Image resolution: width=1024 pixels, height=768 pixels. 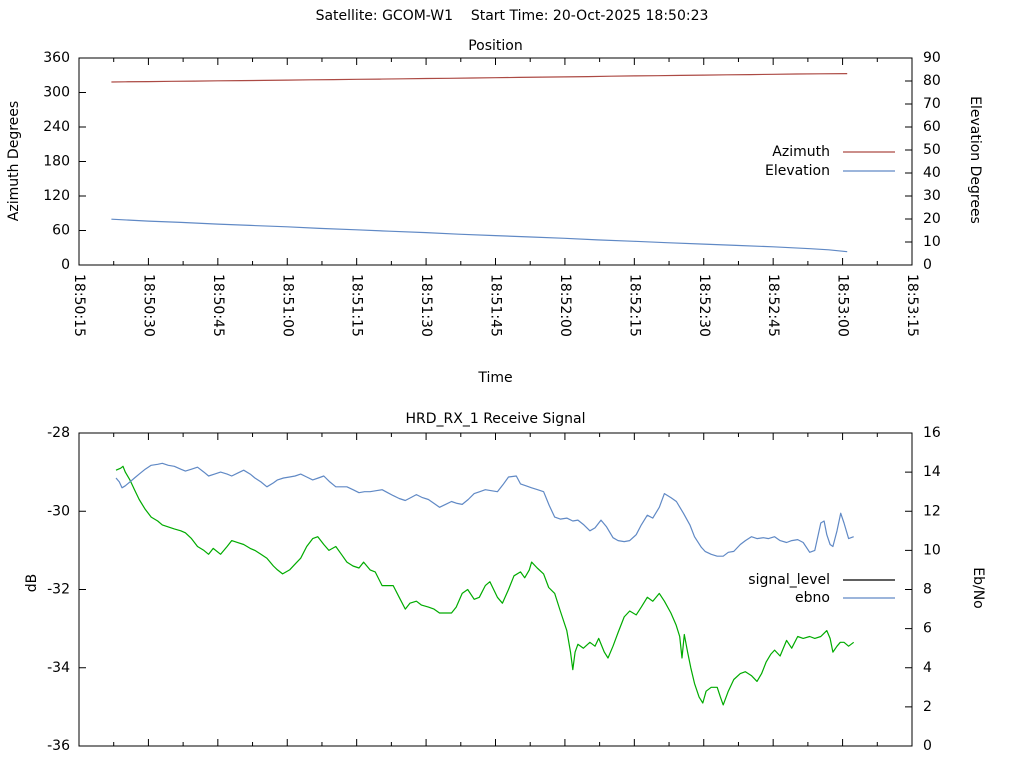 I want to click on y-right-tick-label: 60, so click(x=932, y=127).